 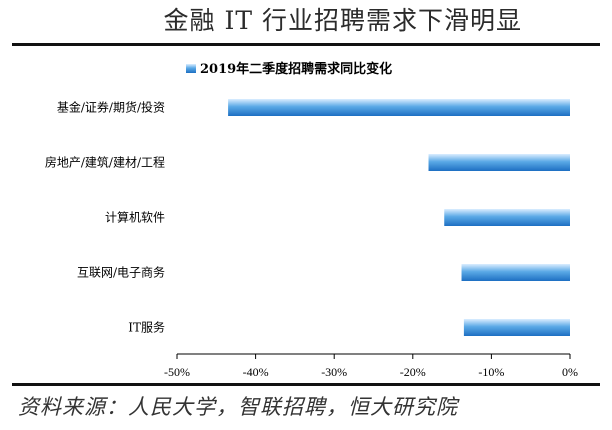 I want to click on x-tick-label: -40%, so click(x=256, y=372).